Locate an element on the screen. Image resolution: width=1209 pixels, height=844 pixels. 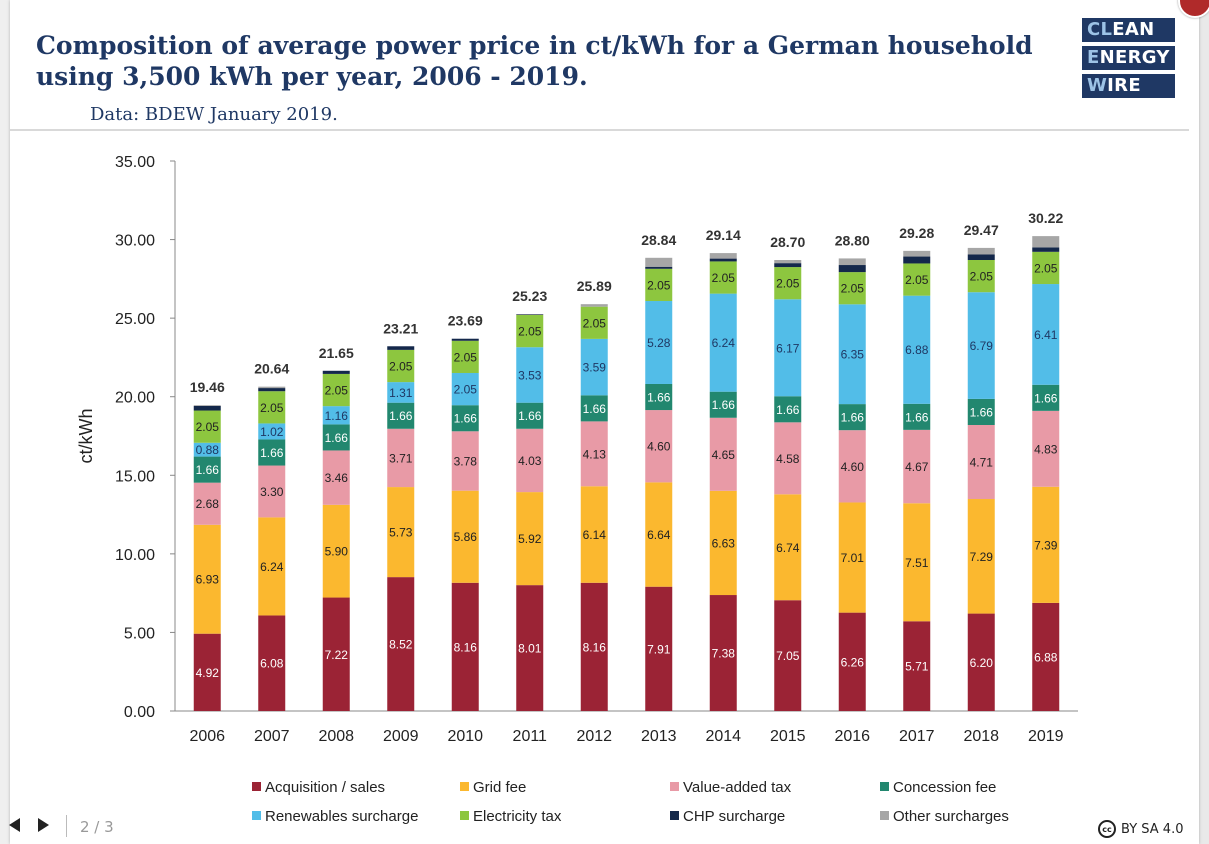
license-text: BY SA 4.0 is located at coordinates (1152, 829).